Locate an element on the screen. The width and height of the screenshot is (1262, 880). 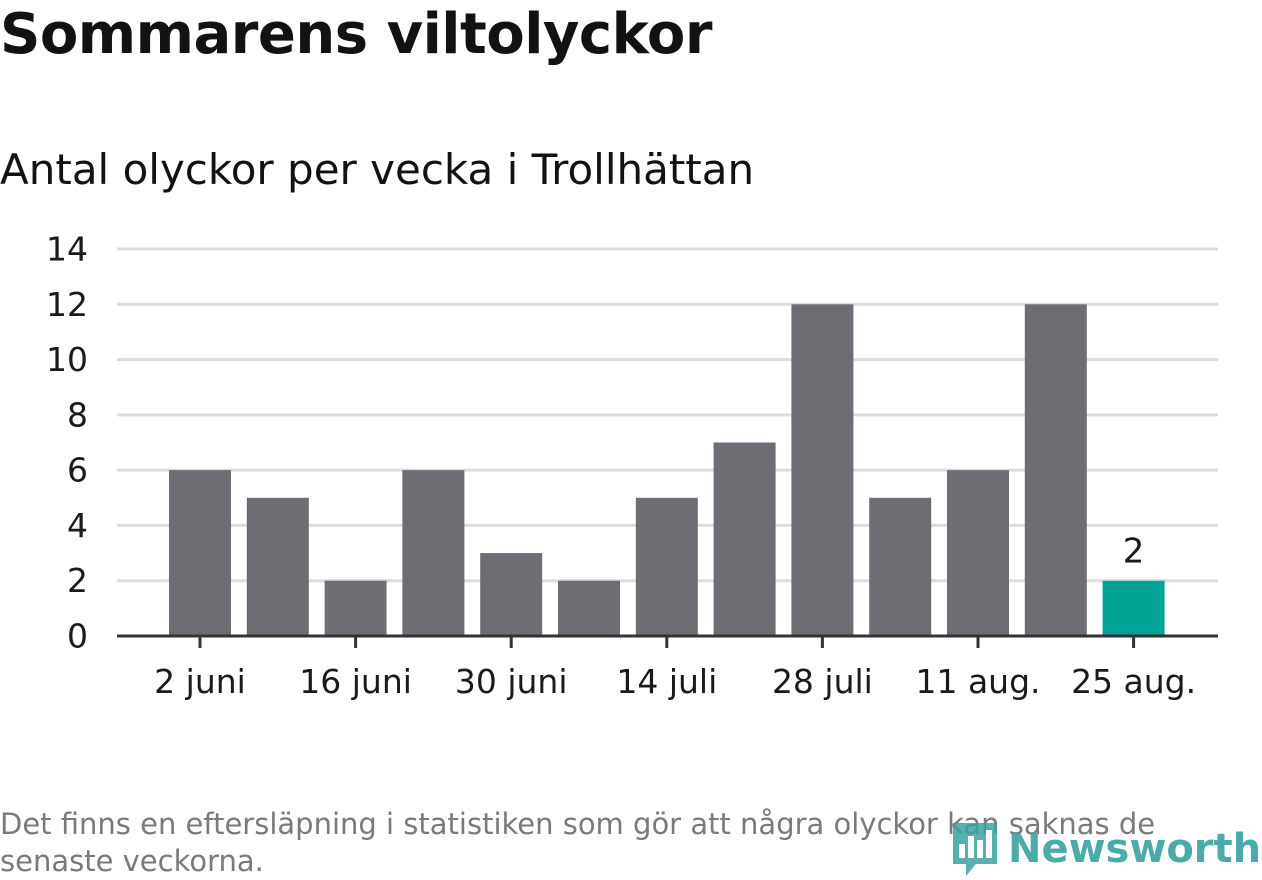
x-tick-label: 30 juni is located at coordinates (511, 681).